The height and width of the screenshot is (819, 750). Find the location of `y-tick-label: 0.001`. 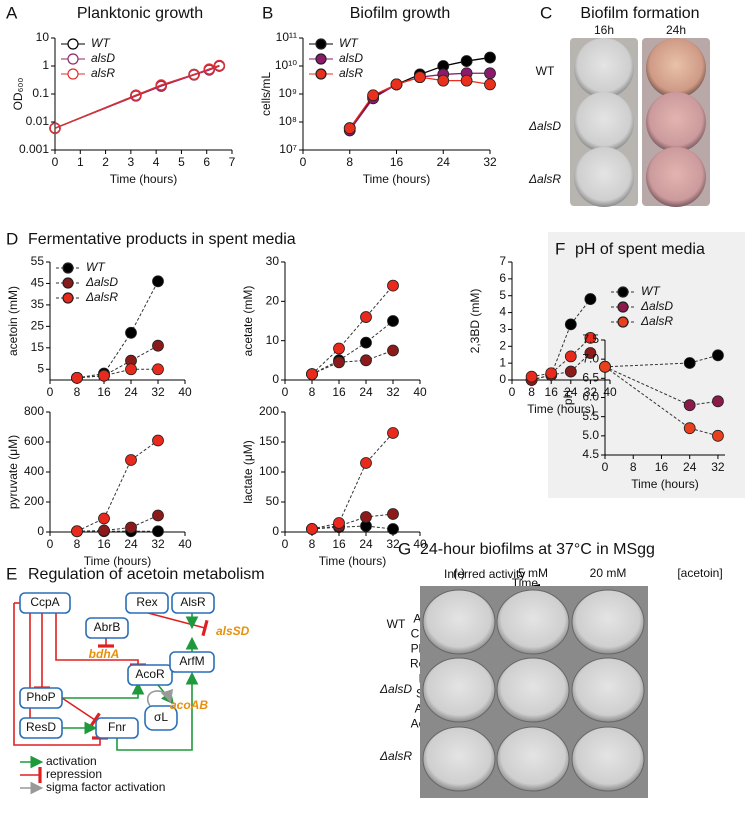

y-tick-label: 0.001 is located at coordinates (34, 149).